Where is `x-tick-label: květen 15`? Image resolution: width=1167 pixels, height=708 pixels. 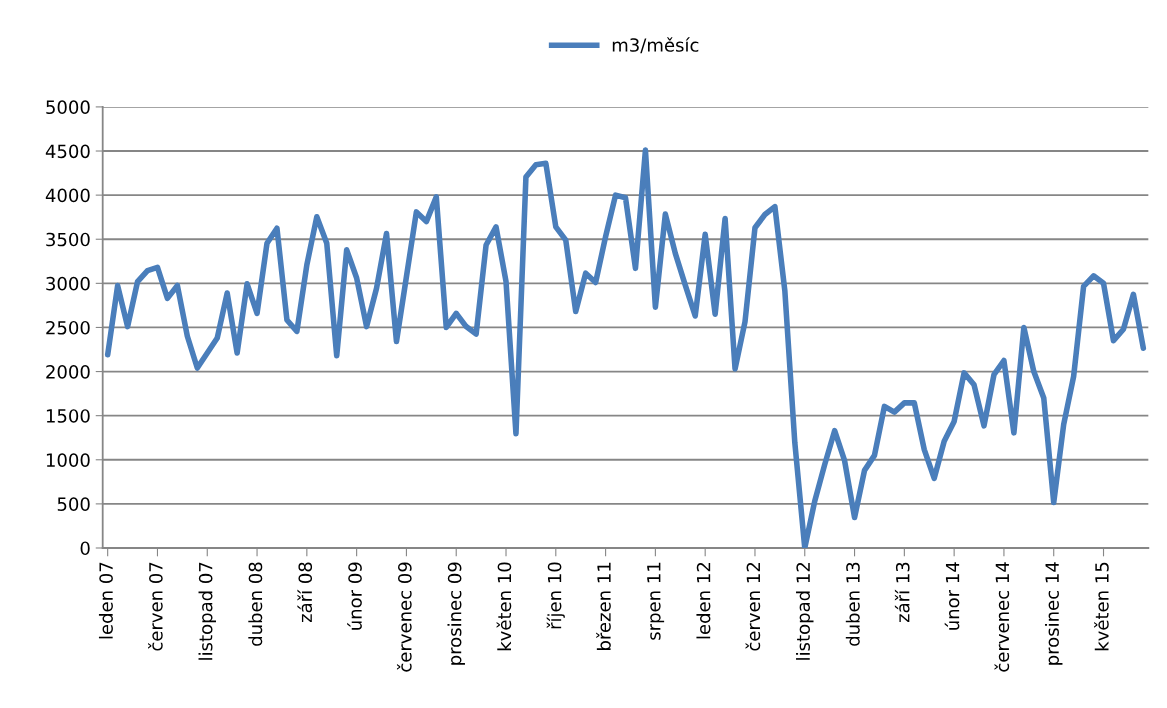 x-tick-label: květen 15 is located at coordinates (1101, 606).